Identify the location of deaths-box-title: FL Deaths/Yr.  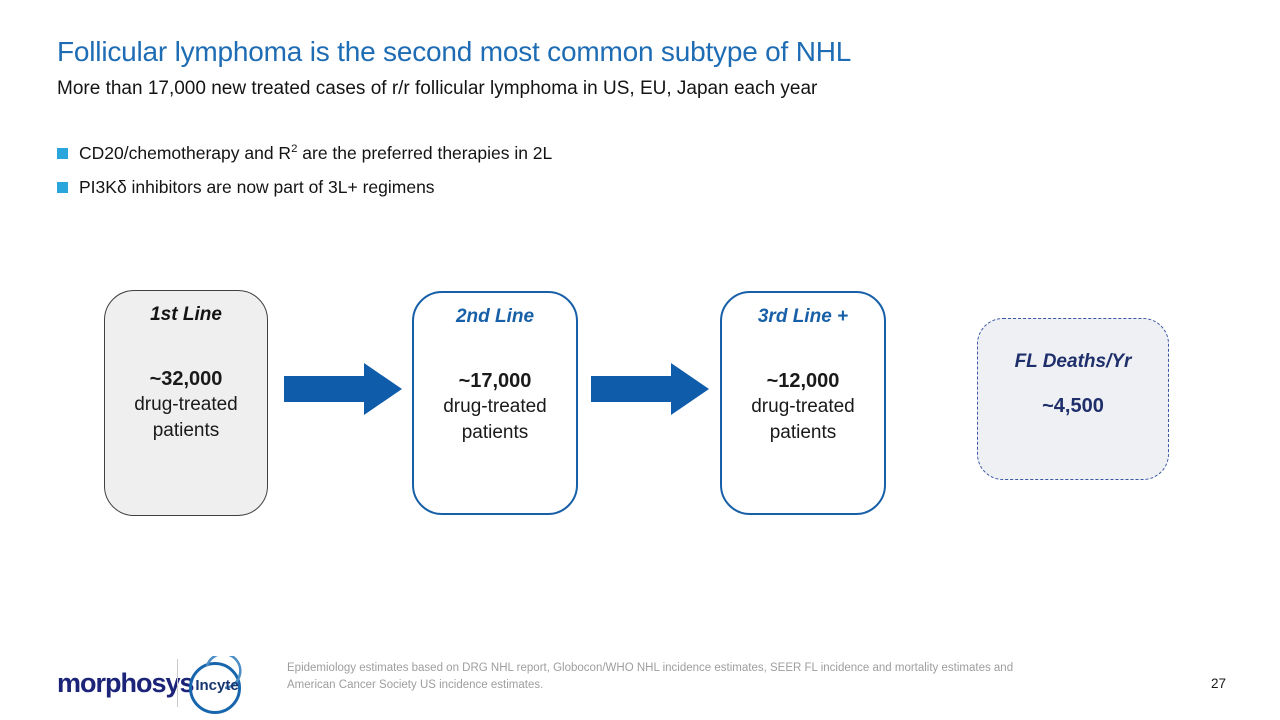
(1073, 361).